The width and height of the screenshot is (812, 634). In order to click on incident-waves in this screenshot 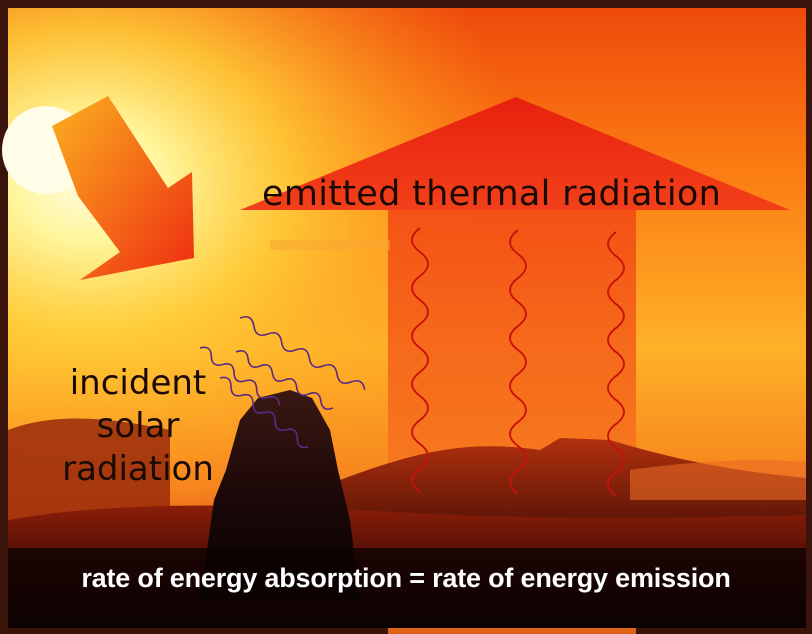, I will do `click(282, 382)`.